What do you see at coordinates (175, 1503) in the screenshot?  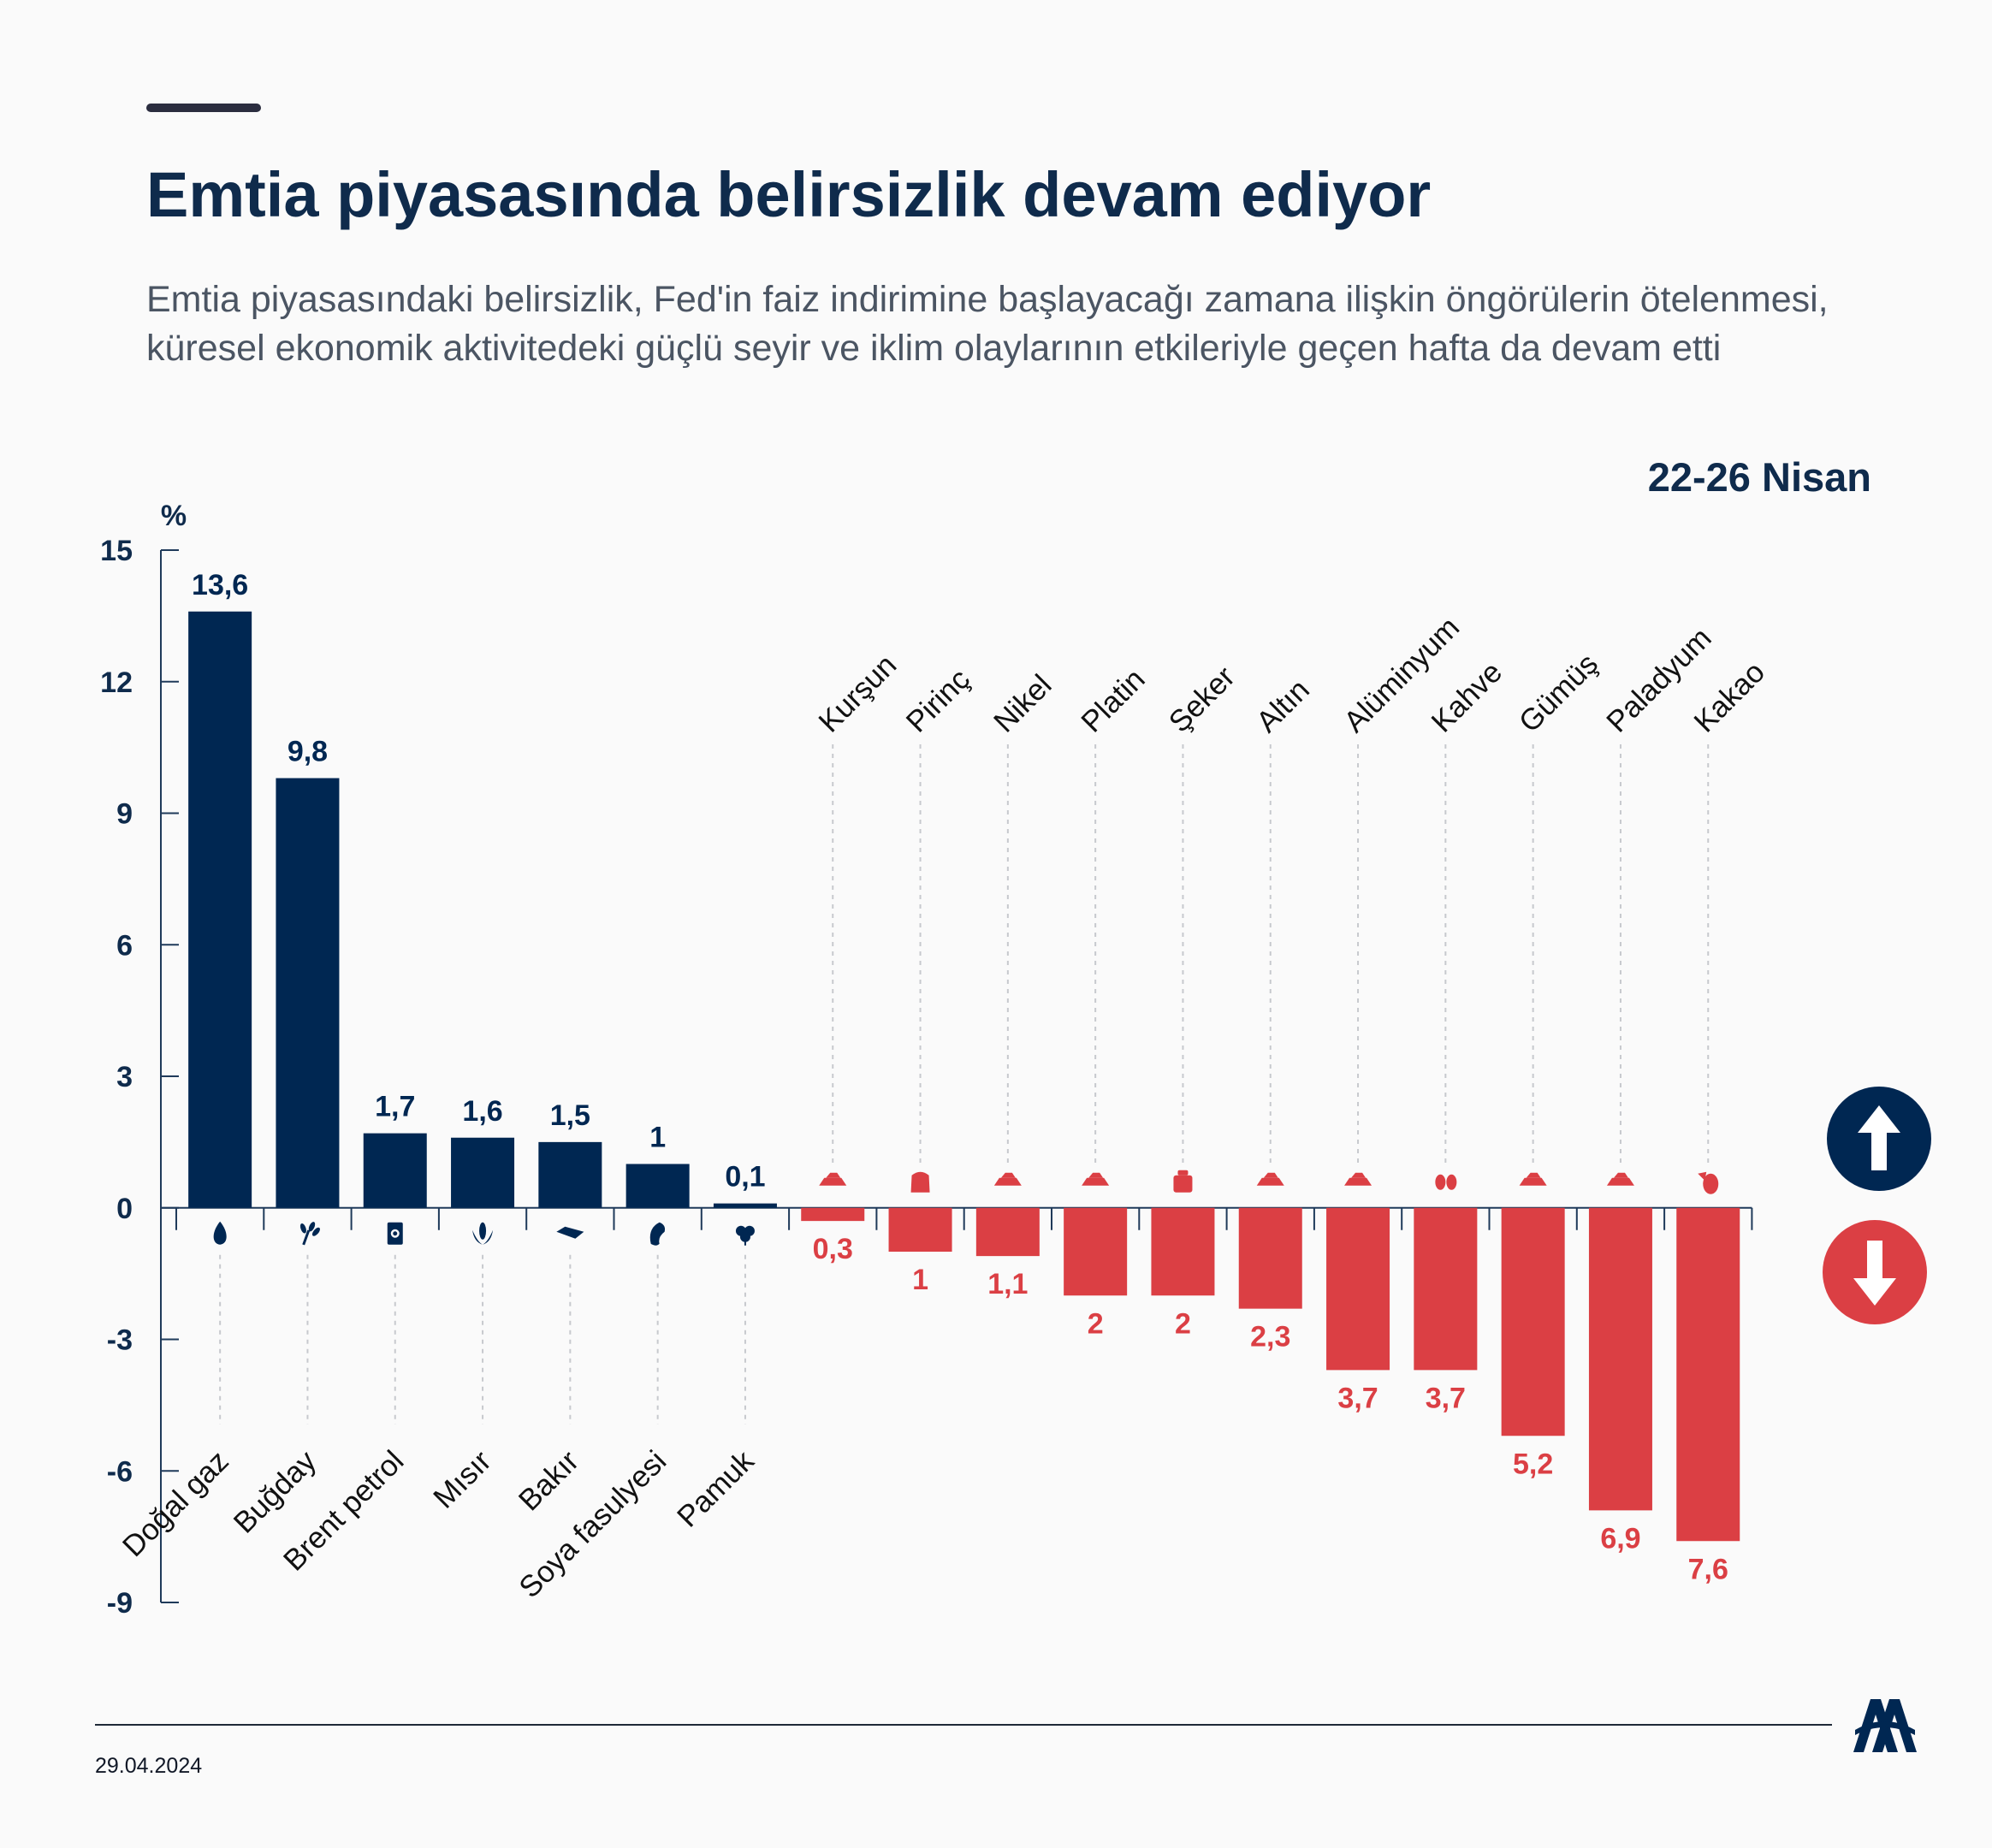 I see `category-label: Doğal gaz` at bounding box center [175, 1503].